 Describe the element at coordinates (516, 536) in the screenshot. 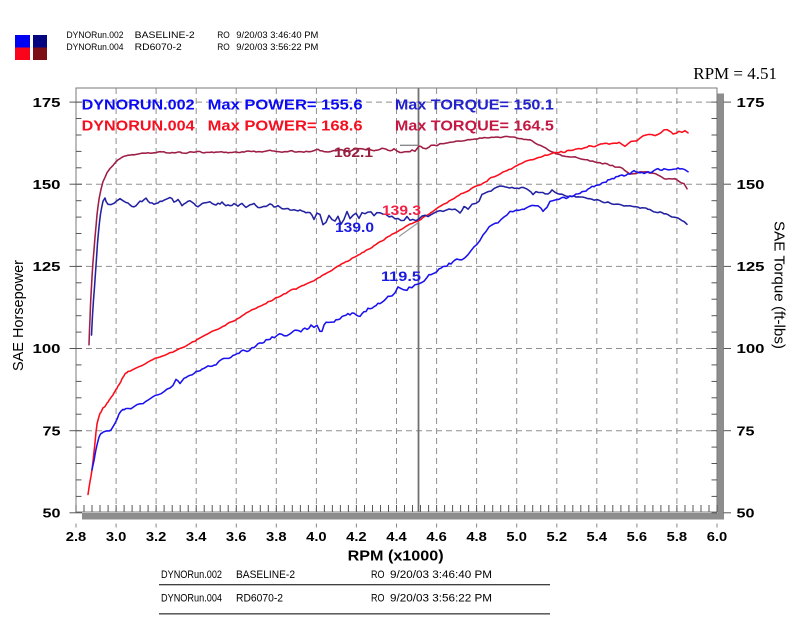

I see `svg-text: 5.0` at that location.